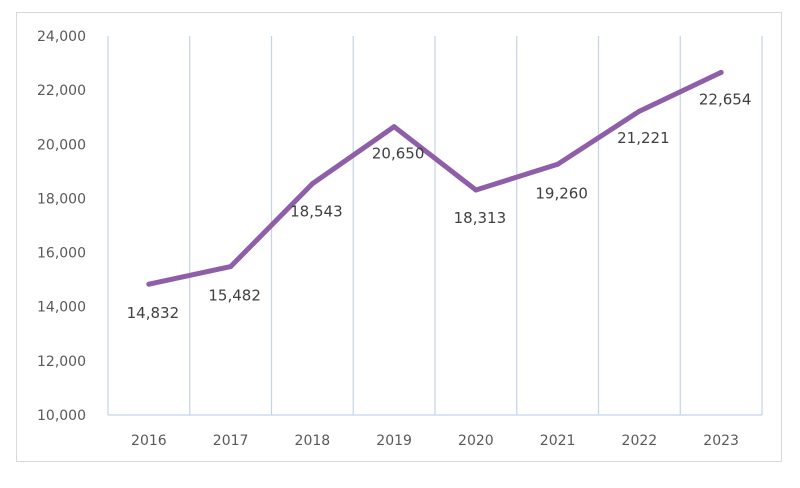 The height and width of the screenshot is (488, 800). What do you see at coordinates (558, 441) in the screenshot?
I see `x-tick-label: 2021` at bounding box center [558, 441].